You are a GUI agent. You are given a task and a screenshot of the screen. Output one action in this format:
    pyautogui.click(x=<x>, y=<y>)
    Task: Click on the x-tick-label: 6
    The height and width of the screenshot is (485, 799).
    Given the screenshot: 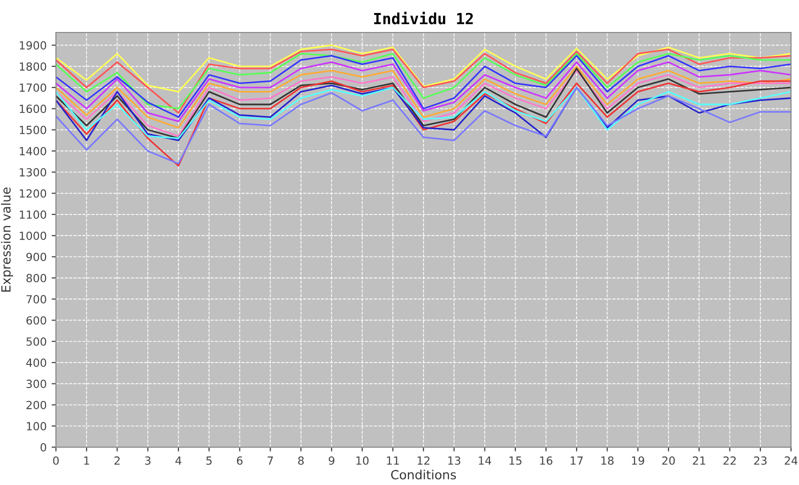 What is the action you would take?
    pyautogui.click(x=239, y=460)
    